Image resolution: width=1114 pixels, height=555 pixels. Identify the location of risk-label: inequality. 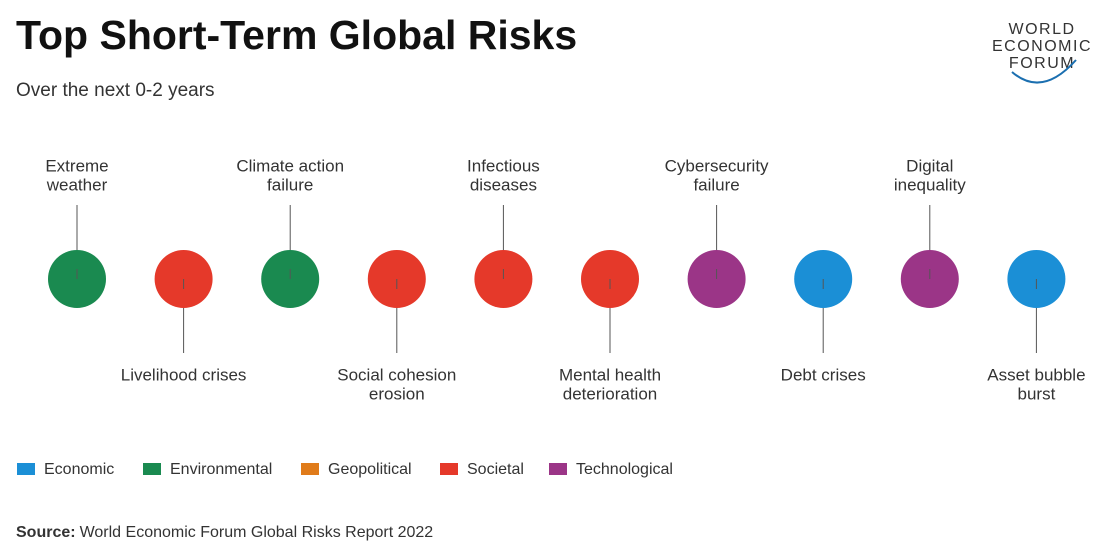
(930, 184).